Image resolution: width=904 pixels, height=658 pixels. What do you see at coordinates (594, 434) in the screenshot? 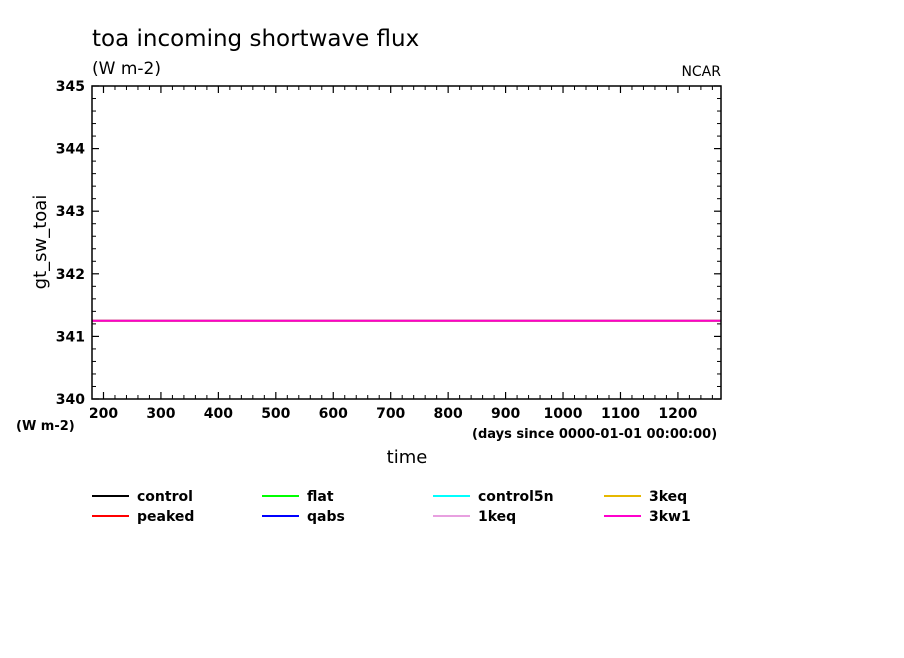
I see `x-axis-units: (days since 0000-01-01 00:00:00)` at bounding box center [594, 434].